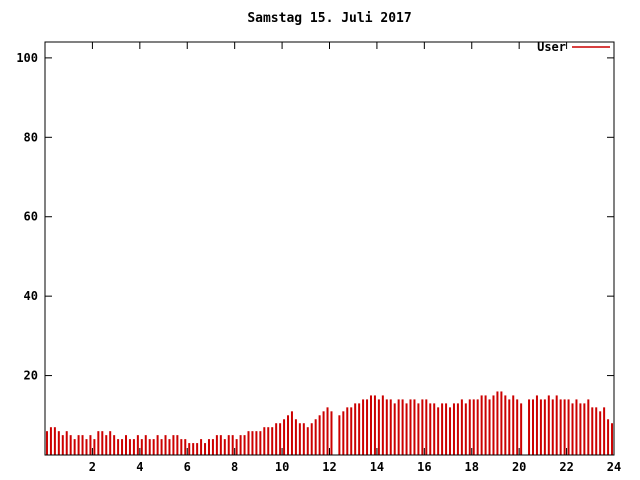  I want to click on x-tick-label: 4, so click(139, 467).